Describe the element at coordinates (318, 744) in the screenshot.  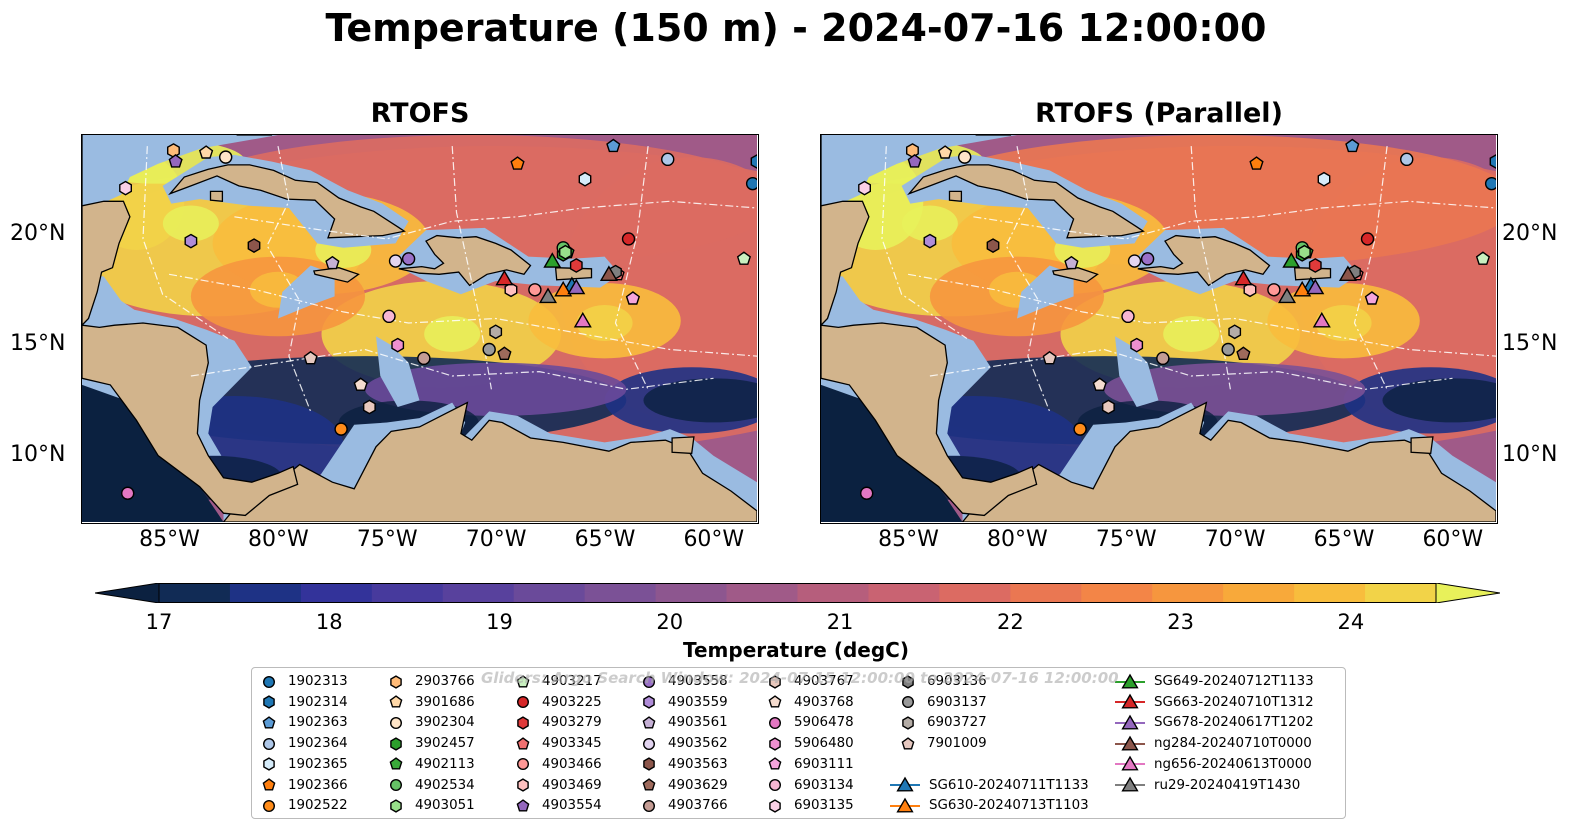
I see `legend-label: 1902364` at that location.